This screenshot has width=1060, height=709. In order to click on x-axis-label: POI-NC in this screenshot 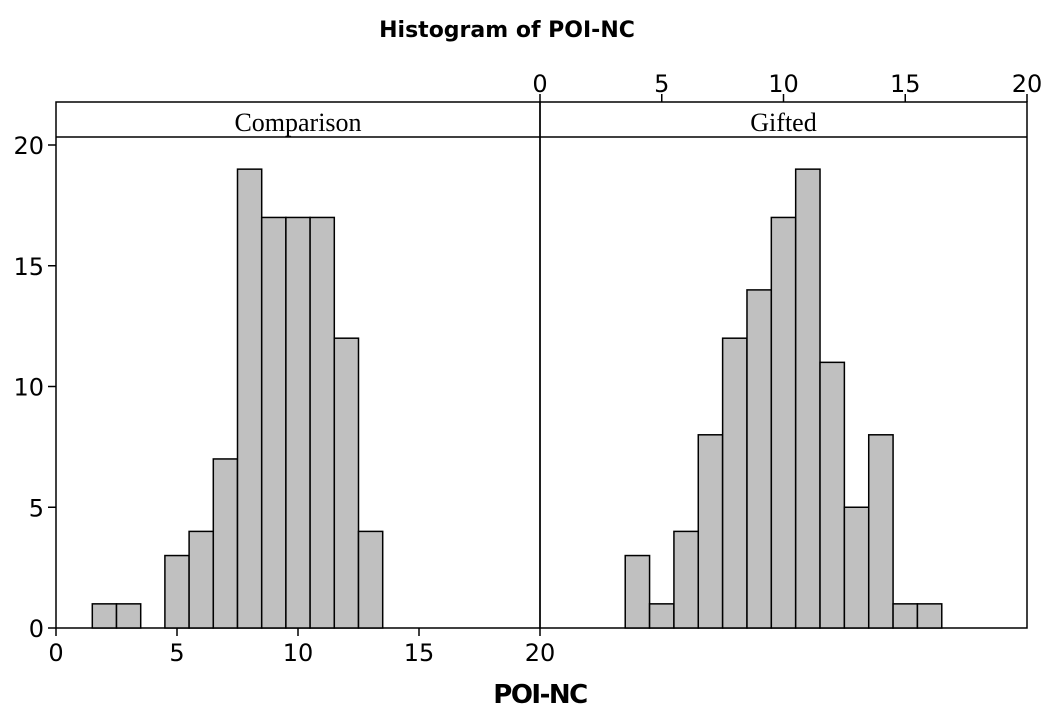, I will do `click(540, 694)`.